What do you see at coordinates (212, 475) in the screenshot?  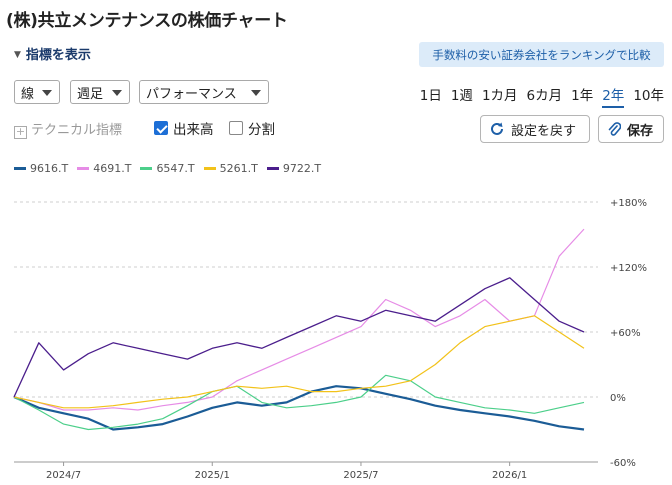 I see `x-tick-label: 2025/1` at bounding box center [212, 475].